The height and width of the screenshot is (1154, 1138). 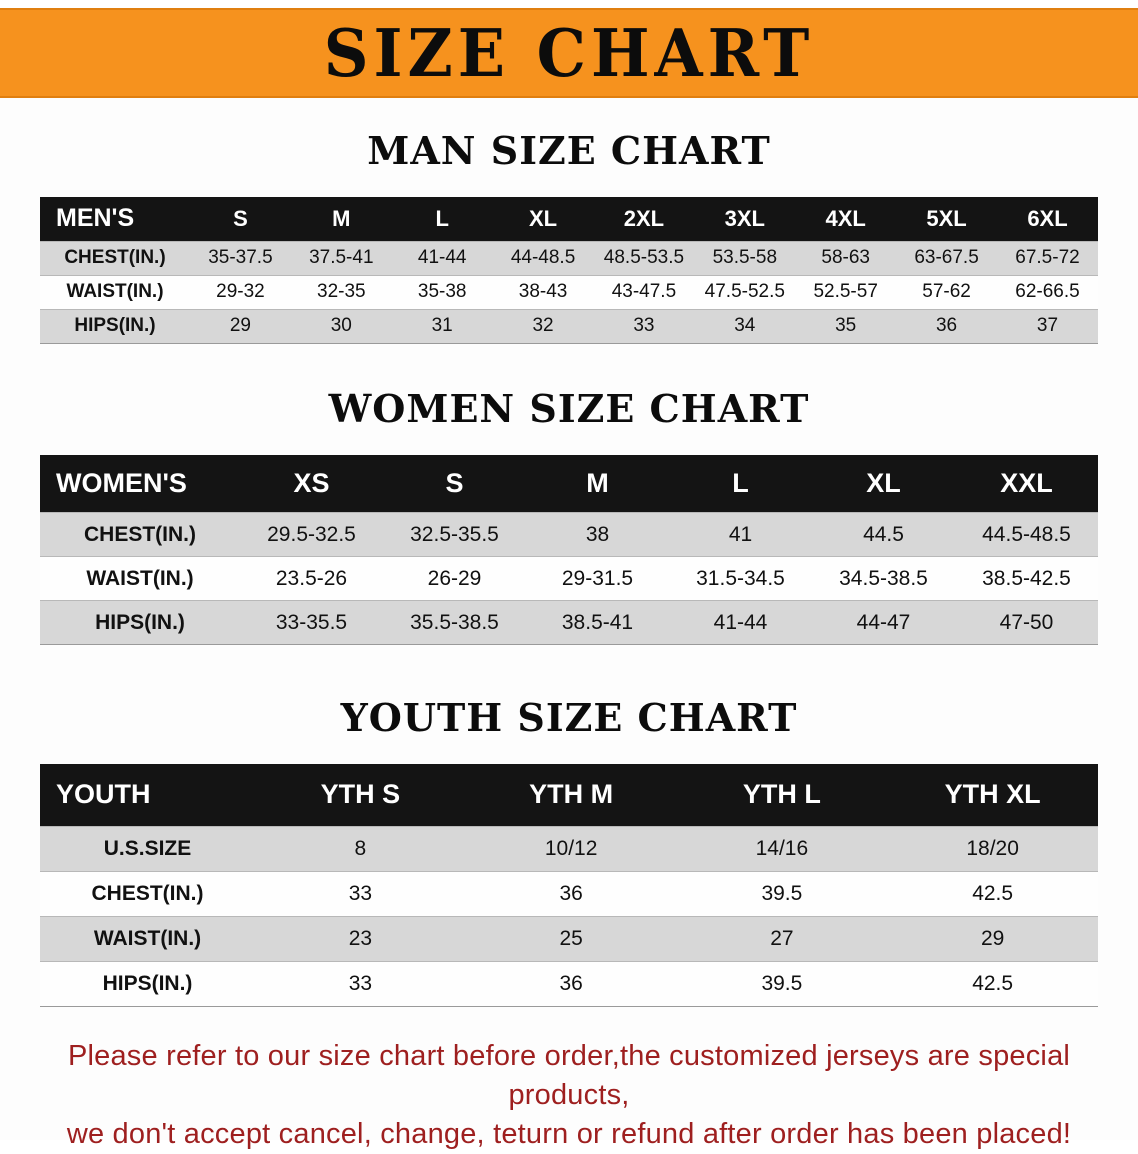 I want to click on table-row: U.S.SIZE 8 10/12 14/16 18/20, so click(x=569, y=848).